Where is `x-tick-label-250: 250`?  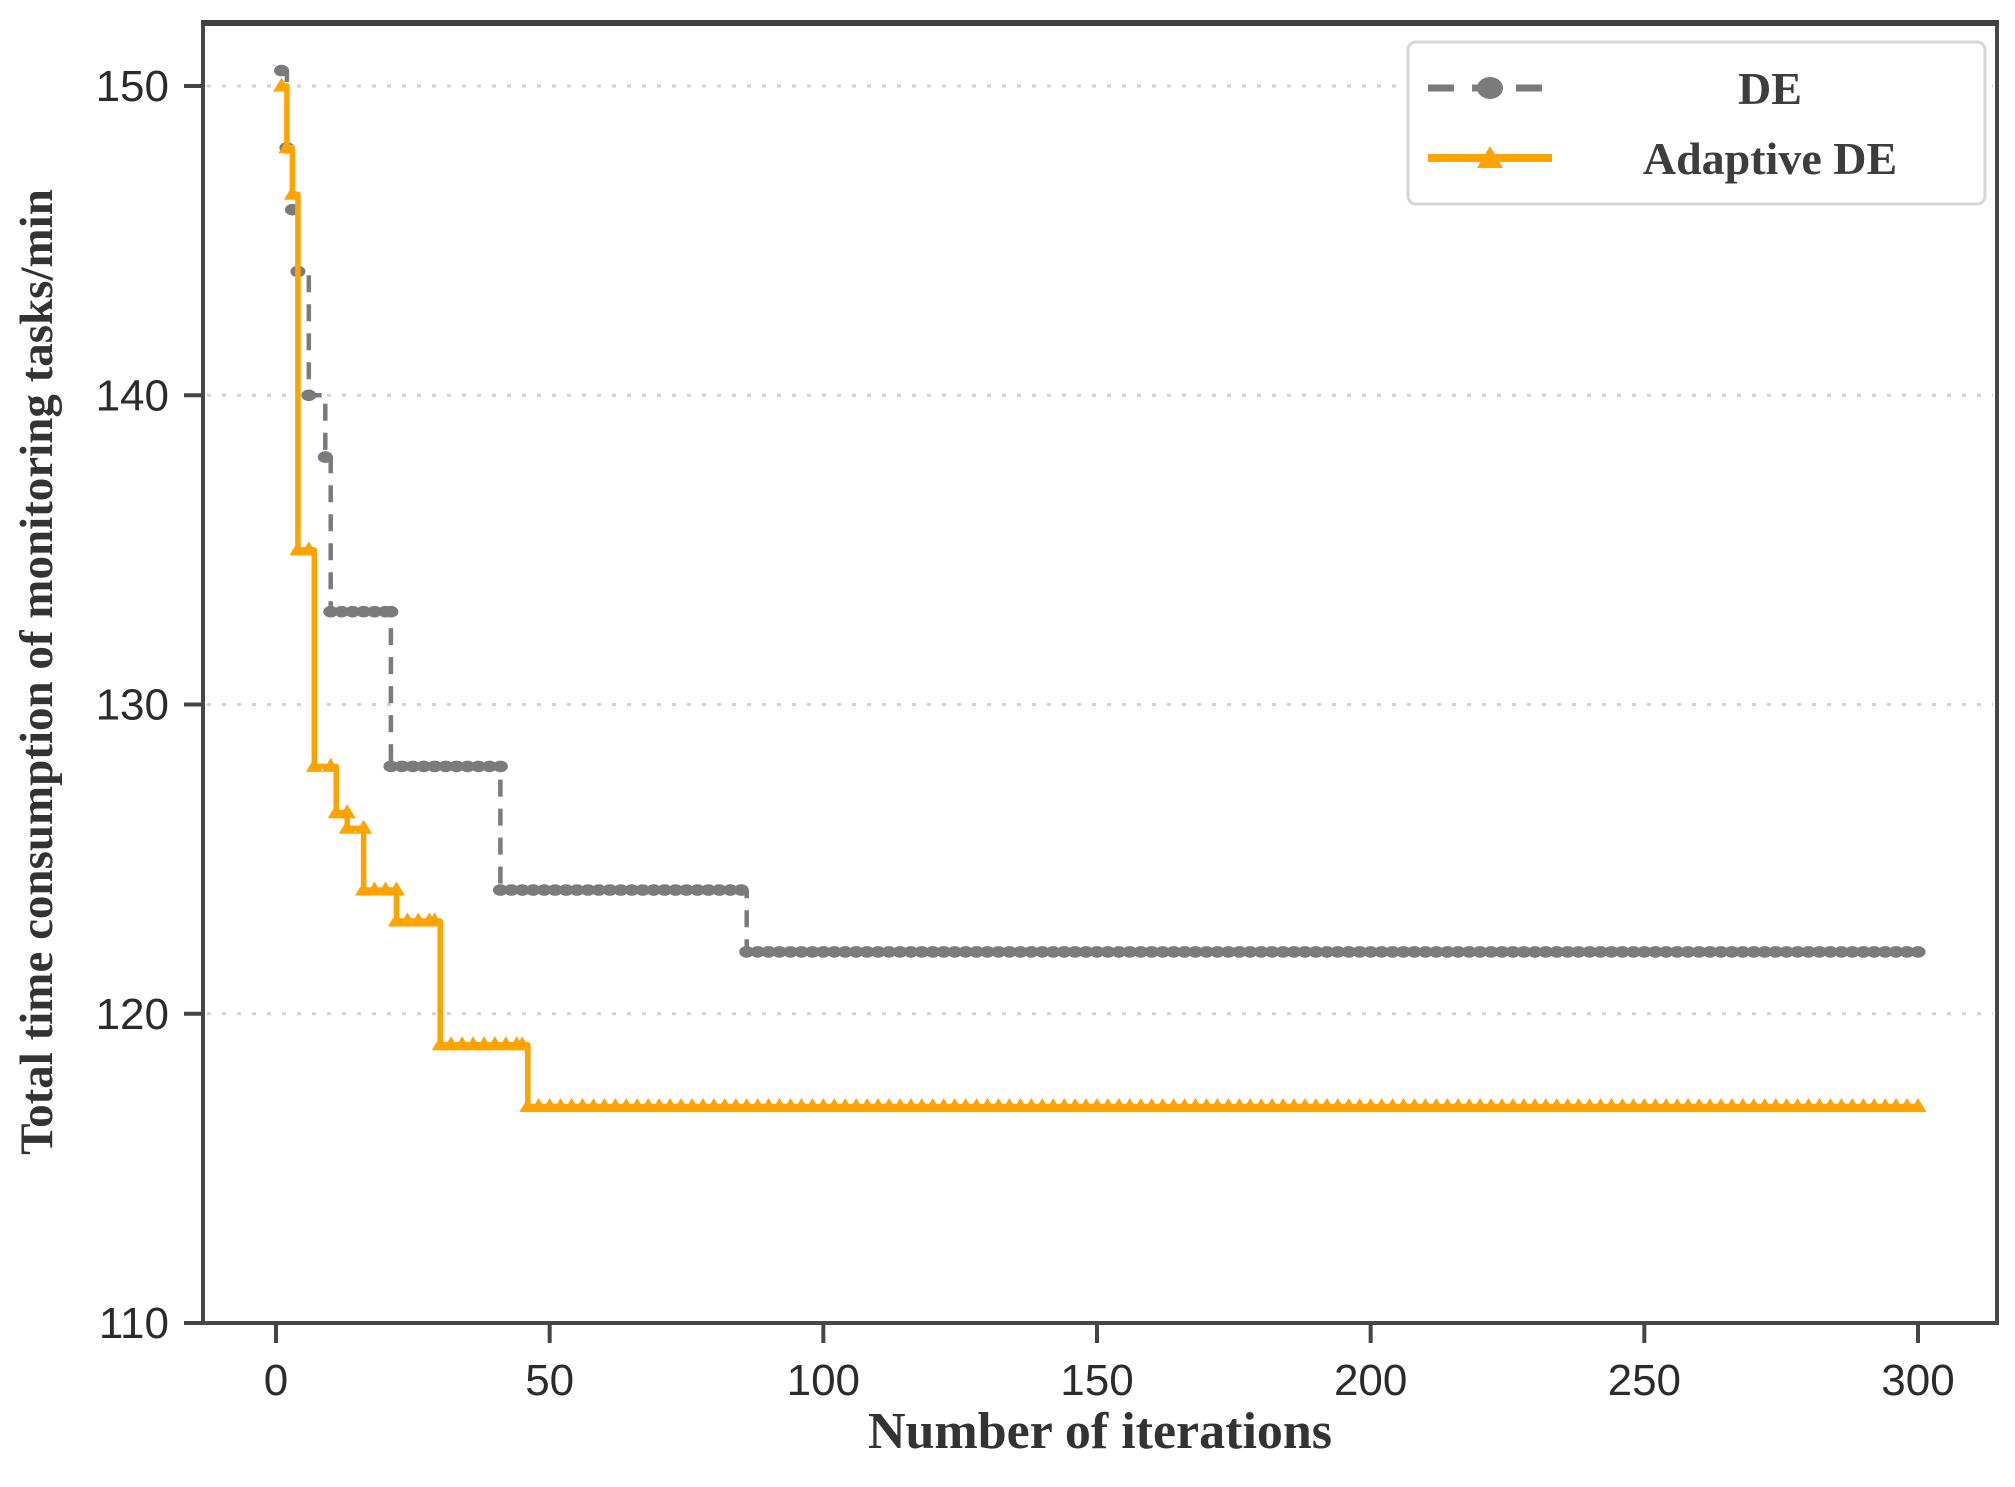 x-tick-label-250: 250 is located at coordinates (1644, 1380).